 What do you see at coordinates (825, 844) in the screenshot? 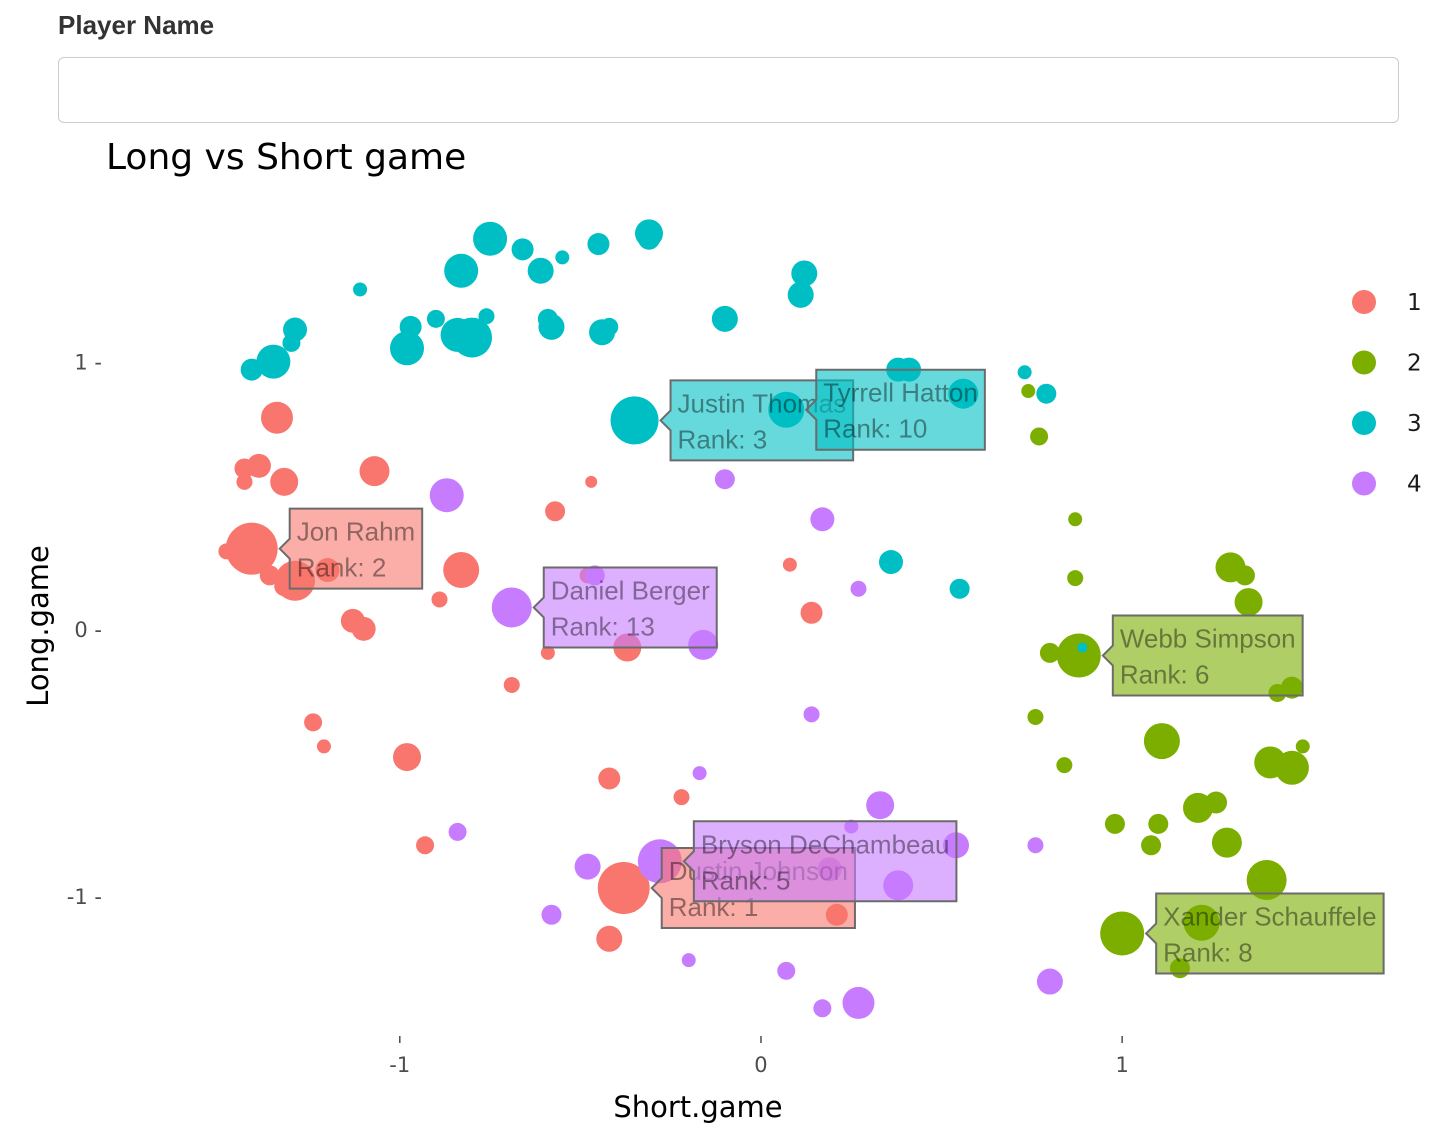
I see `hover-label-player: Bryson DeChambeau` at bounding box center [825, 844].